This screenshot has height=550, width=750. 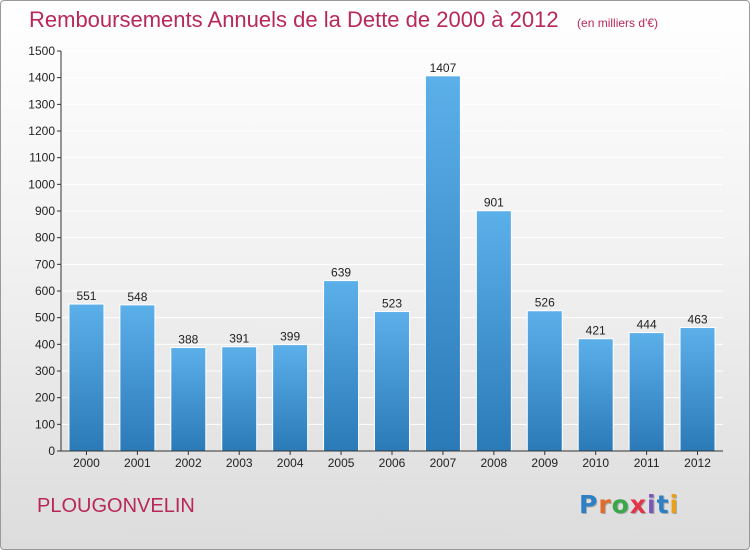 What do you see at coordinates (45, 211) in the screenshot?
I see `y-tick-label: 900` at bounding box center [45, 211].